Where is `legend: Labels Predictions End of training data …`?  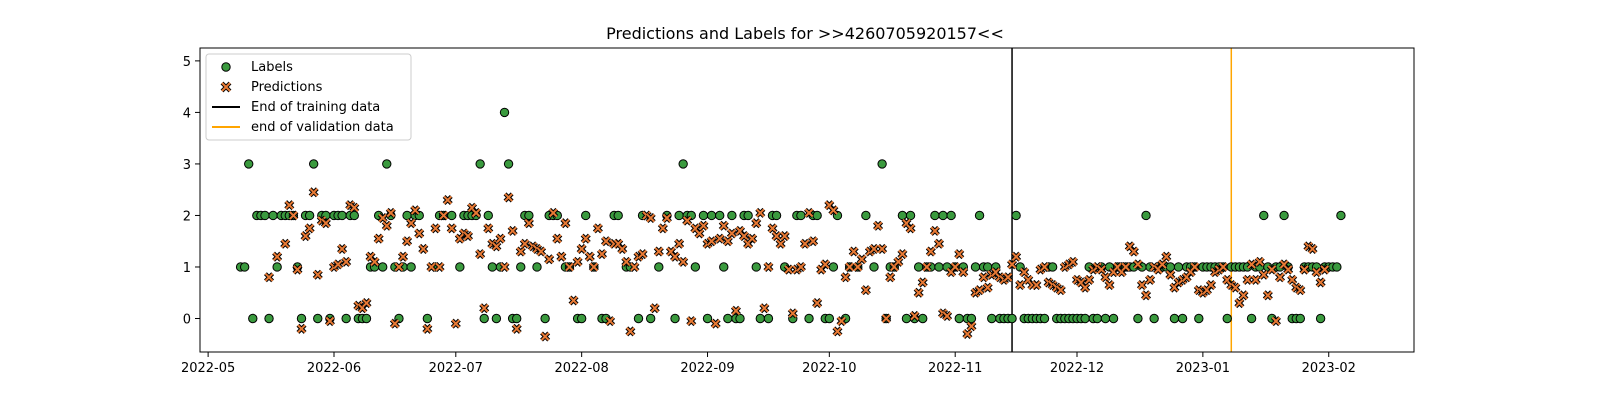
legend: Labels Predictions End of training data … is located at coordinates (308, 97).